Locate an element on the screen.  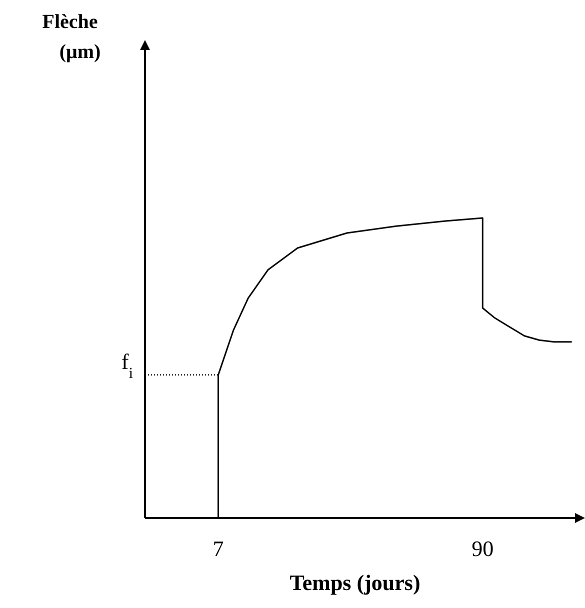
x-tick-label: 90 is located at coordinates (483, 548).